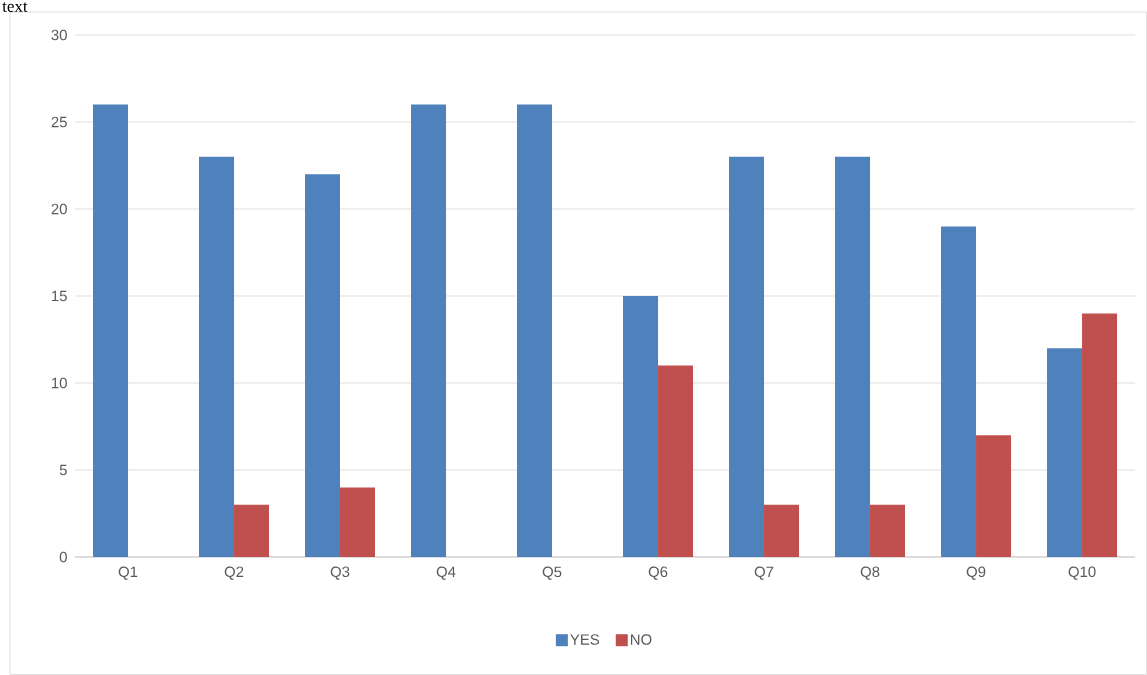 The height and width of the screenshot is (675, 1147). What do you see at coordinates (63, 557) in the screenshot?
I see `y-tick-label: 0` at bounding box center [63, 557].